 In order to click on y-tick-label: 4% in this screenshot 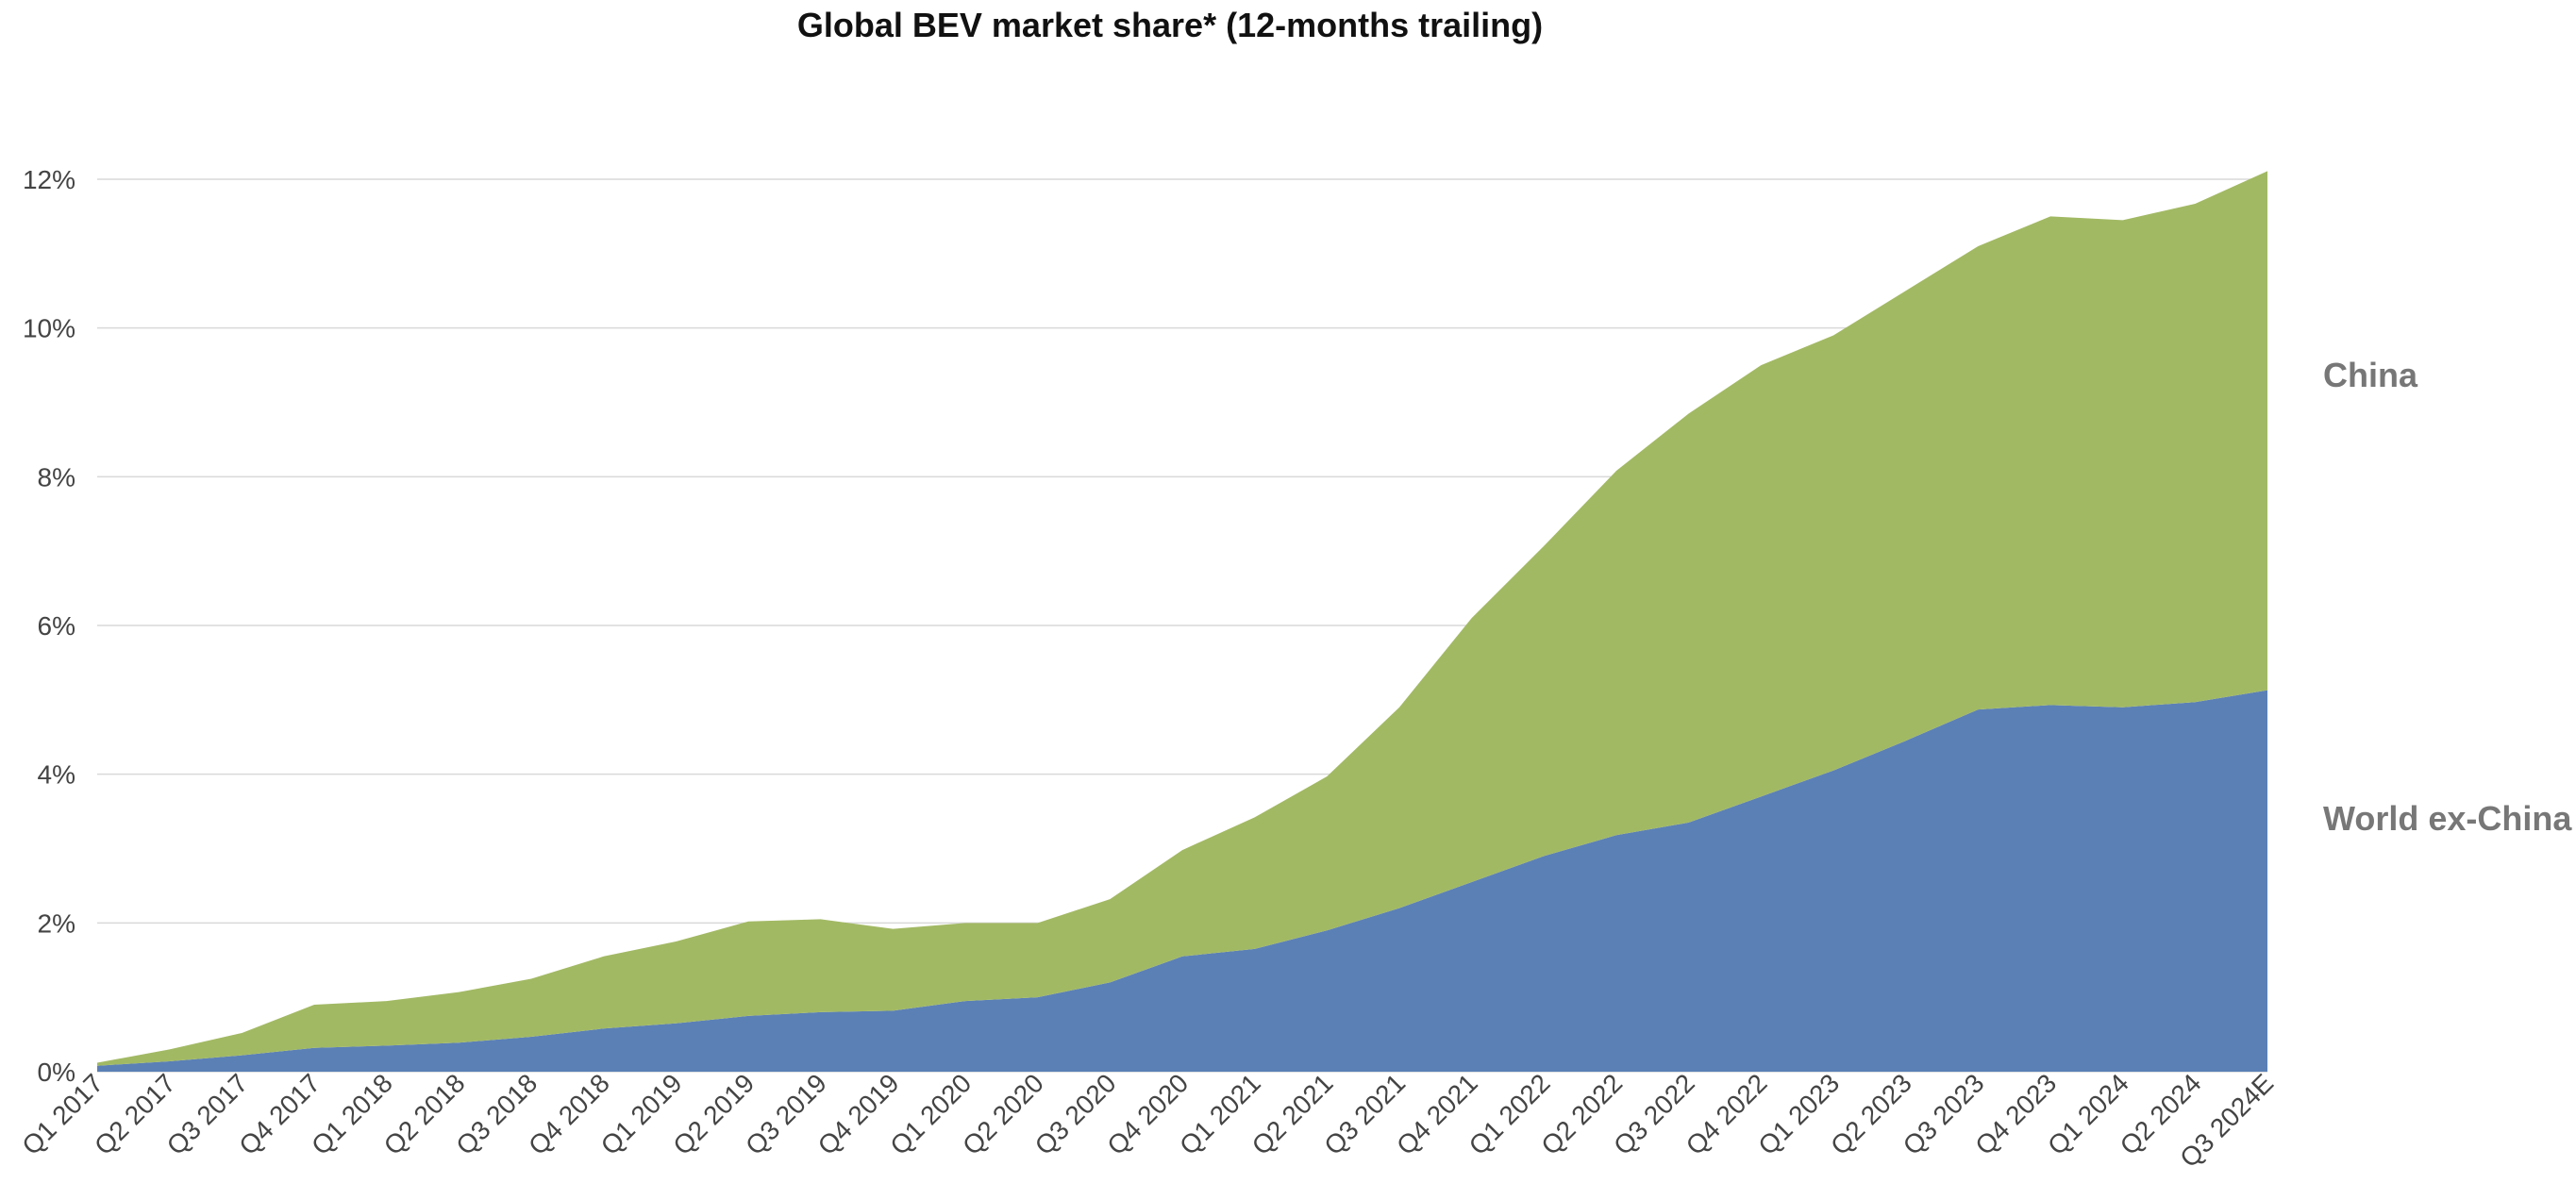, I will do `click(56, 775)`.